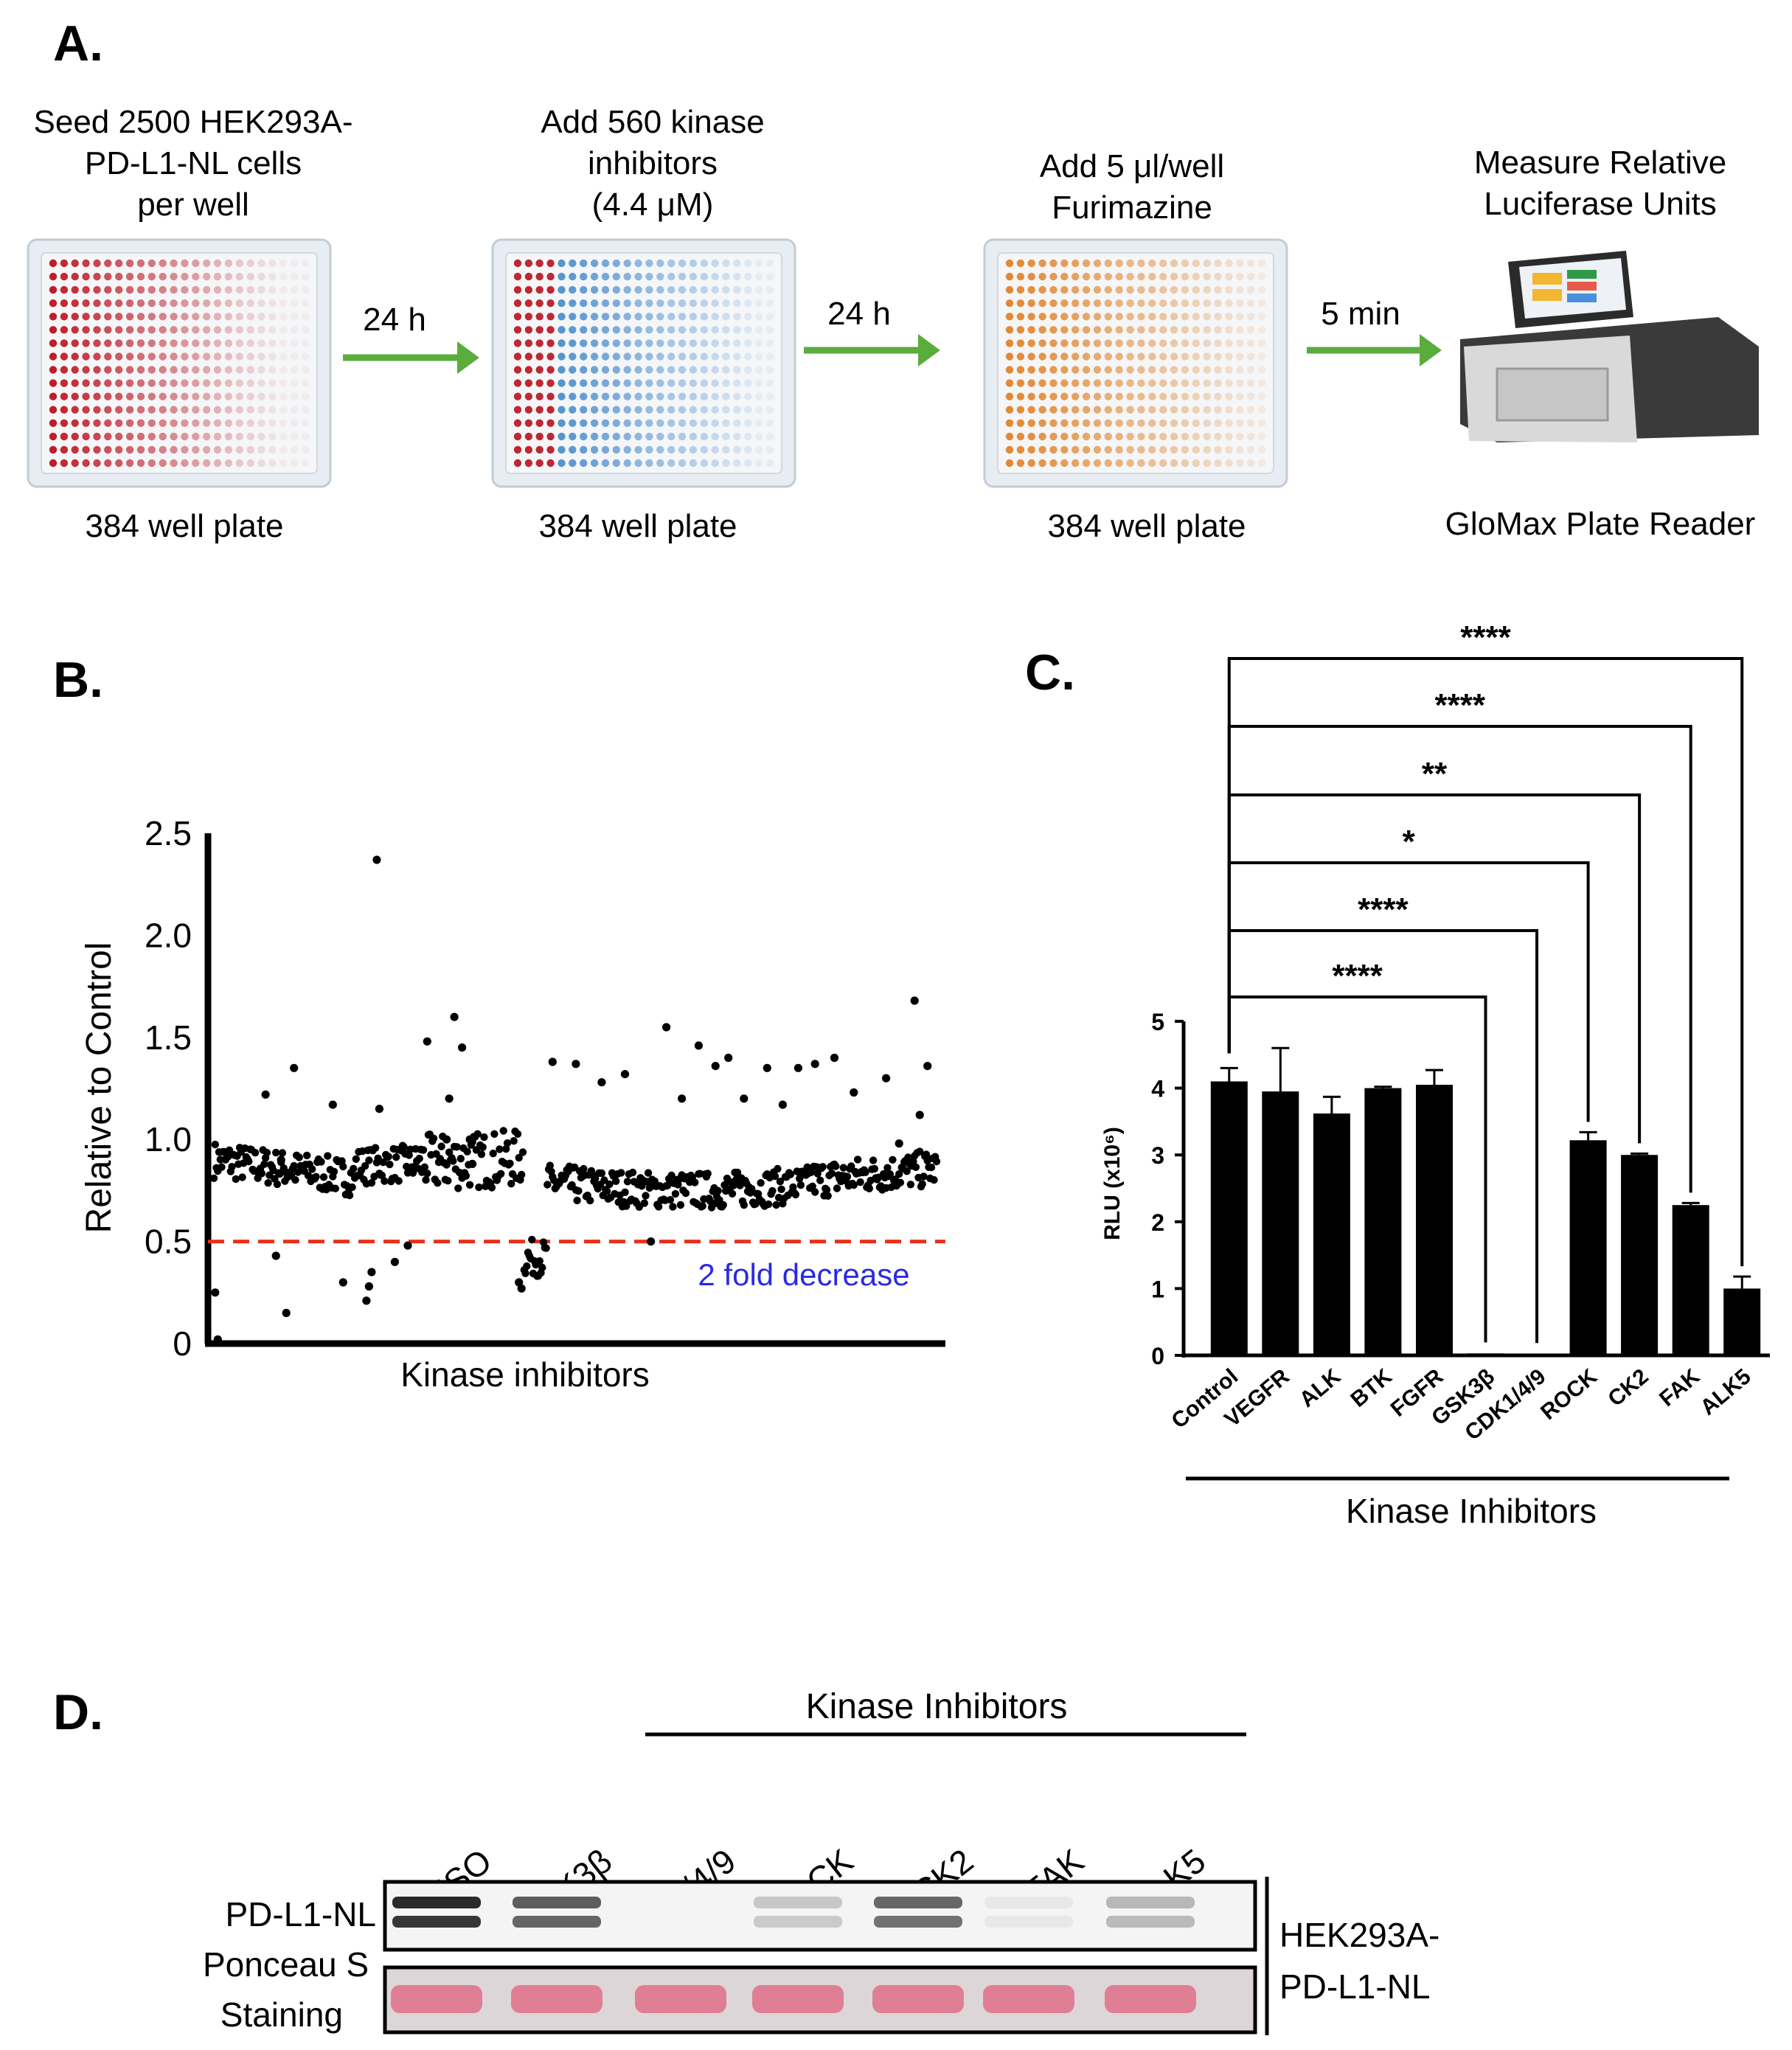  Describe the element at coordinates (1157, 1089) in the screenshot. I see `bar-y-tick-label: 4` at that location.